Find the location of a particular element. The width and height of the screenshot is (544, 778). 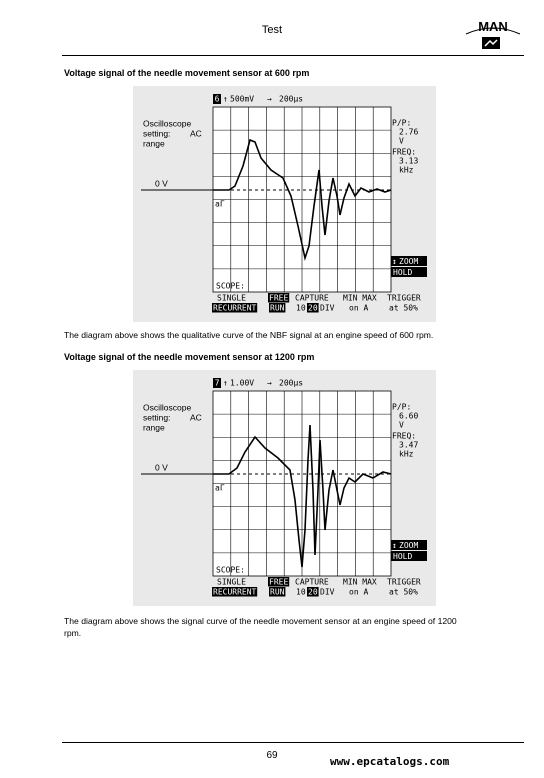

page-number: 69 is located at coordinates (272, 755).